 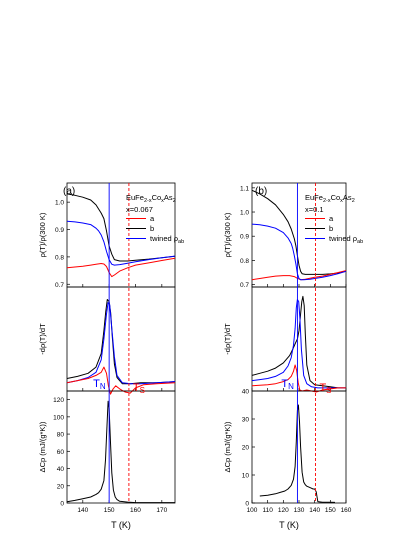 What do you see at coordinates (297, 453) in the screenshot?
I see `panel-b-bottom-series-ΔCp` at bounding box center [297, 453].